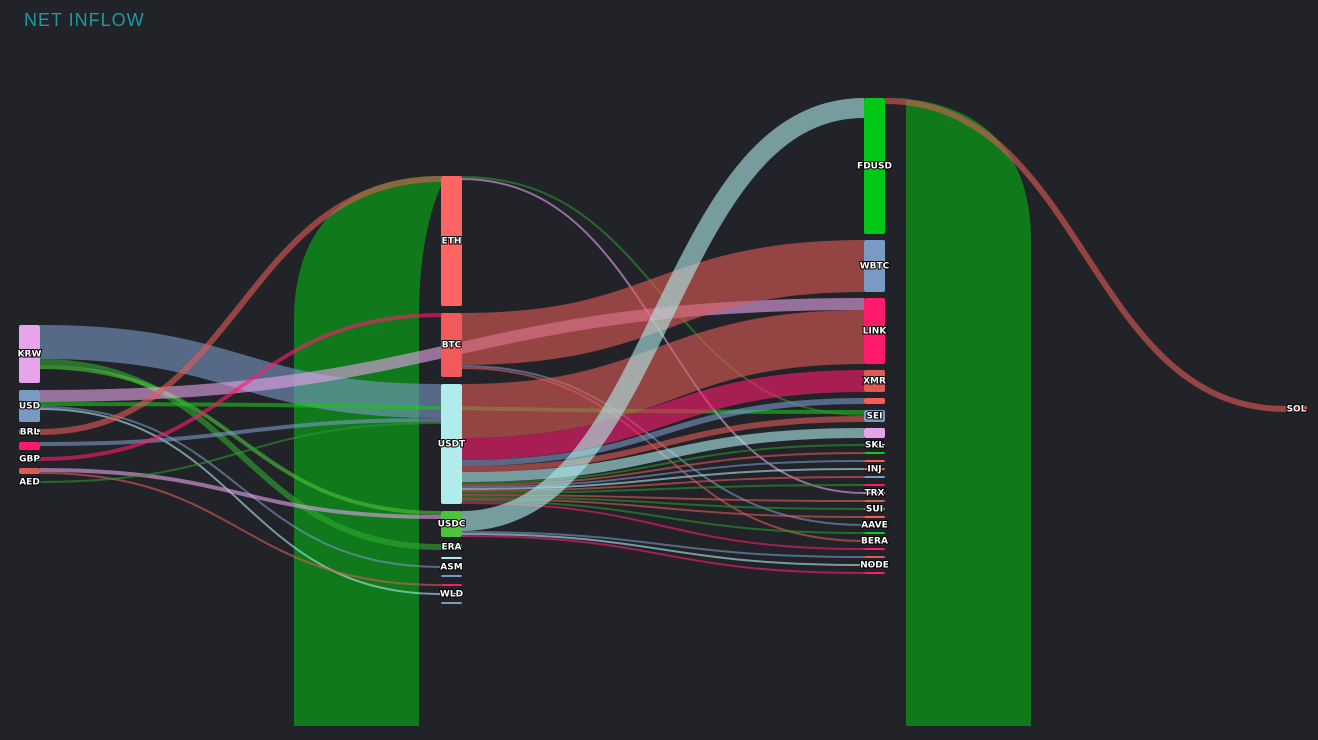  I want to click on node-btc, so click(451, 345).